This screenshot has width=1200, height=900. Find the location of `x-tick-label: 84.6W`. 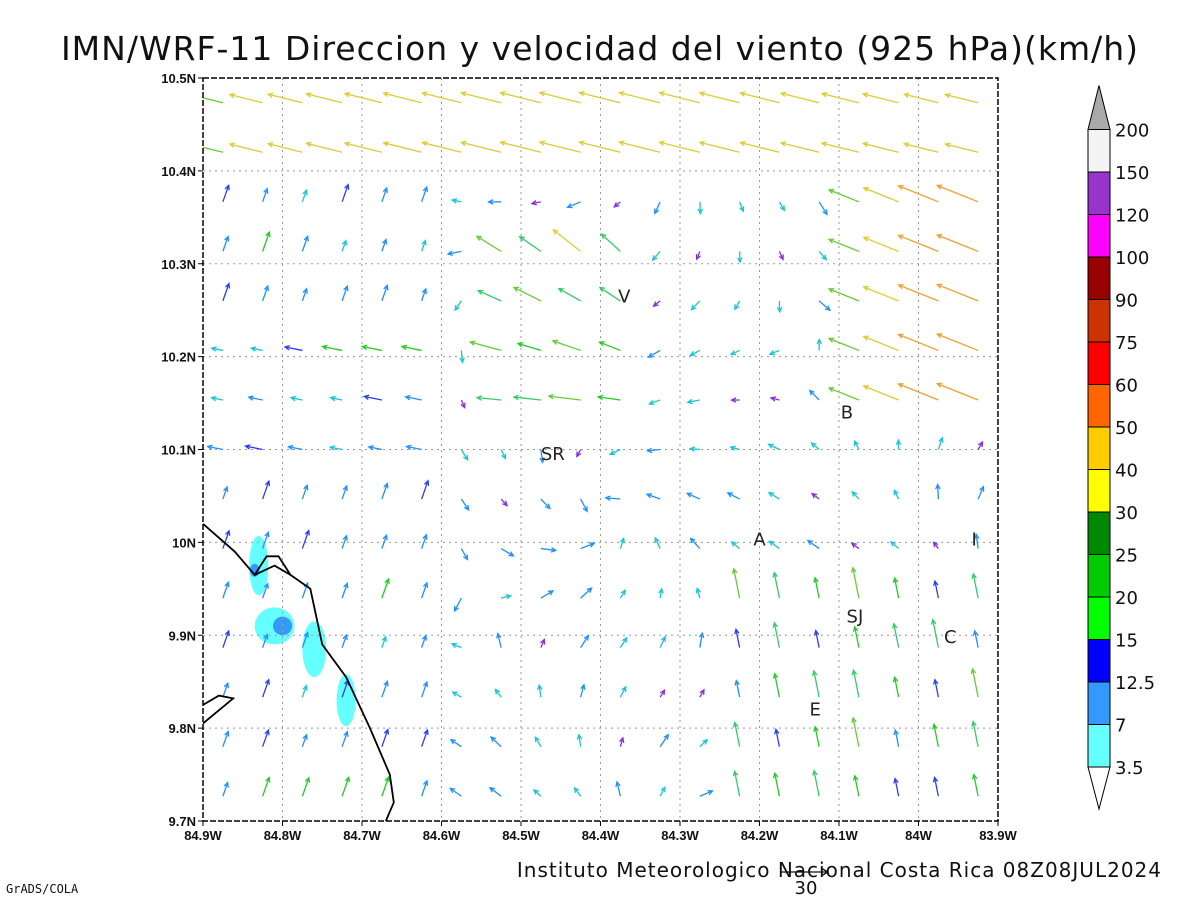

x-tick-label: 84.6W is located at coordinates (442, 835).